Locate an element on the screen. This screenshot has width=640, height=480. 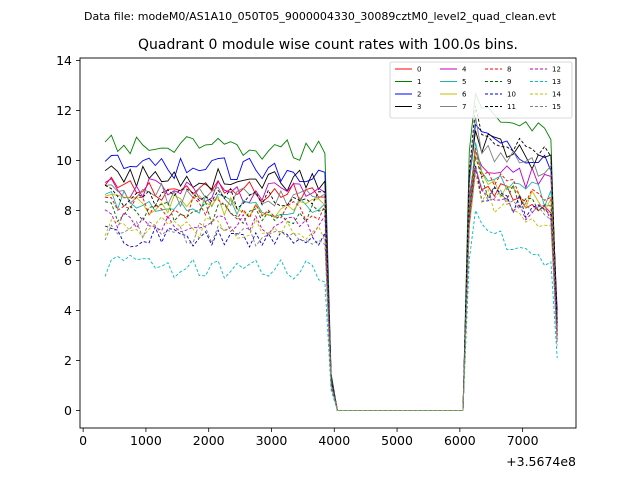
legend-label-2: 2 is located at coordinates (419, 95).